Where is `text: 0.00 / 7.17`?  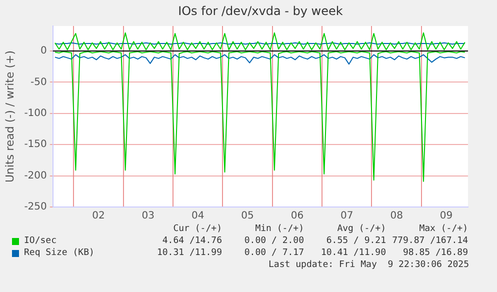 text: 0.00 / 7.17 is located at coordinates (273, 253).